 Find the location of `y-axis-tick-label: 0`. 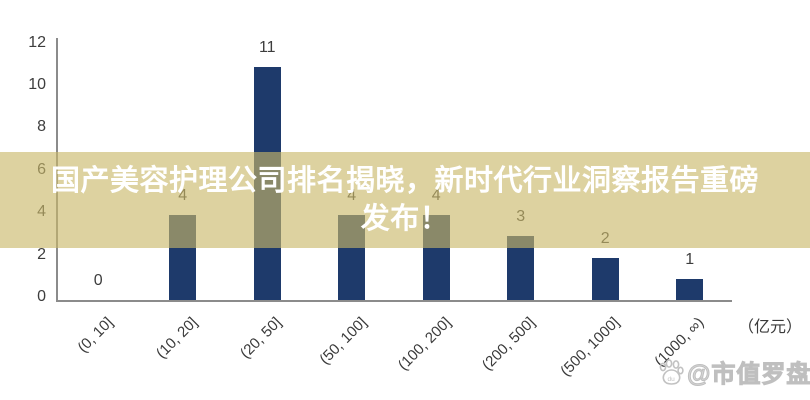

y-axis-tick-label: 0 is located at coordinates (41, 296).